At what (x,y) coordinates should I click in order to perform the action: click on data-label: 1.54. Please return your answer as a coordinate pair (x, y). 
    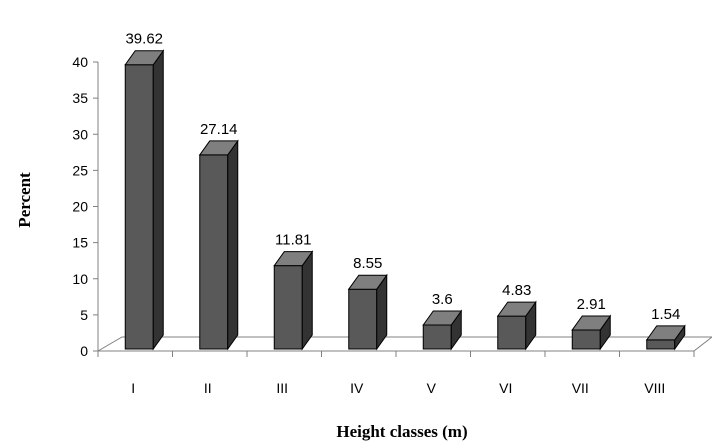
    Looking at the image, I should click on (665, 314).